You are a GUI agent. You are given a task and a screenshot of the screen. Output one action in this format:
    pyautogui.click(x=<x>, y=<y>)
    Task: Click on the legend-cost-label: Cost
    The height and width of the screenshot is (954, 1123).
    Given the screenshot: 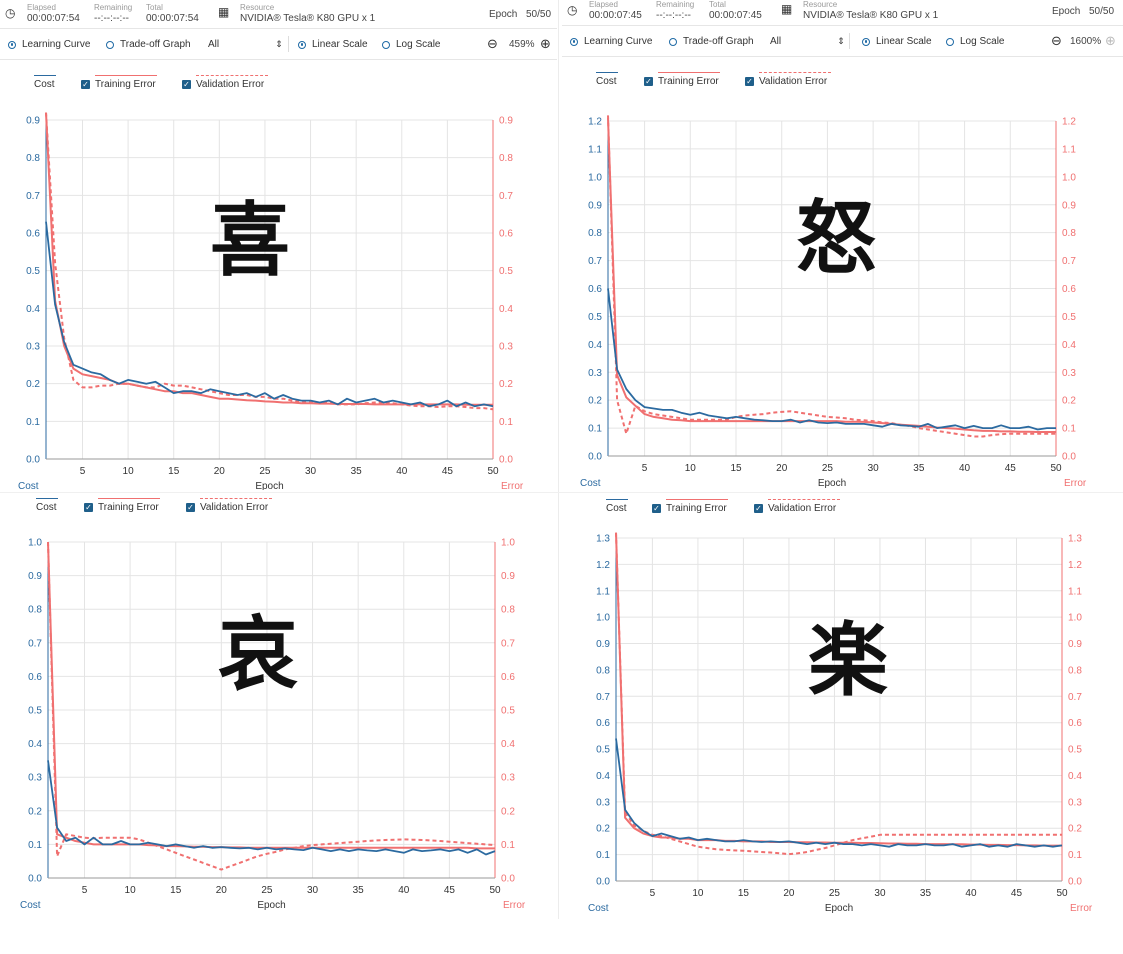 What is the action you would take?
    pyautogui.click(x=616, y=508)
    